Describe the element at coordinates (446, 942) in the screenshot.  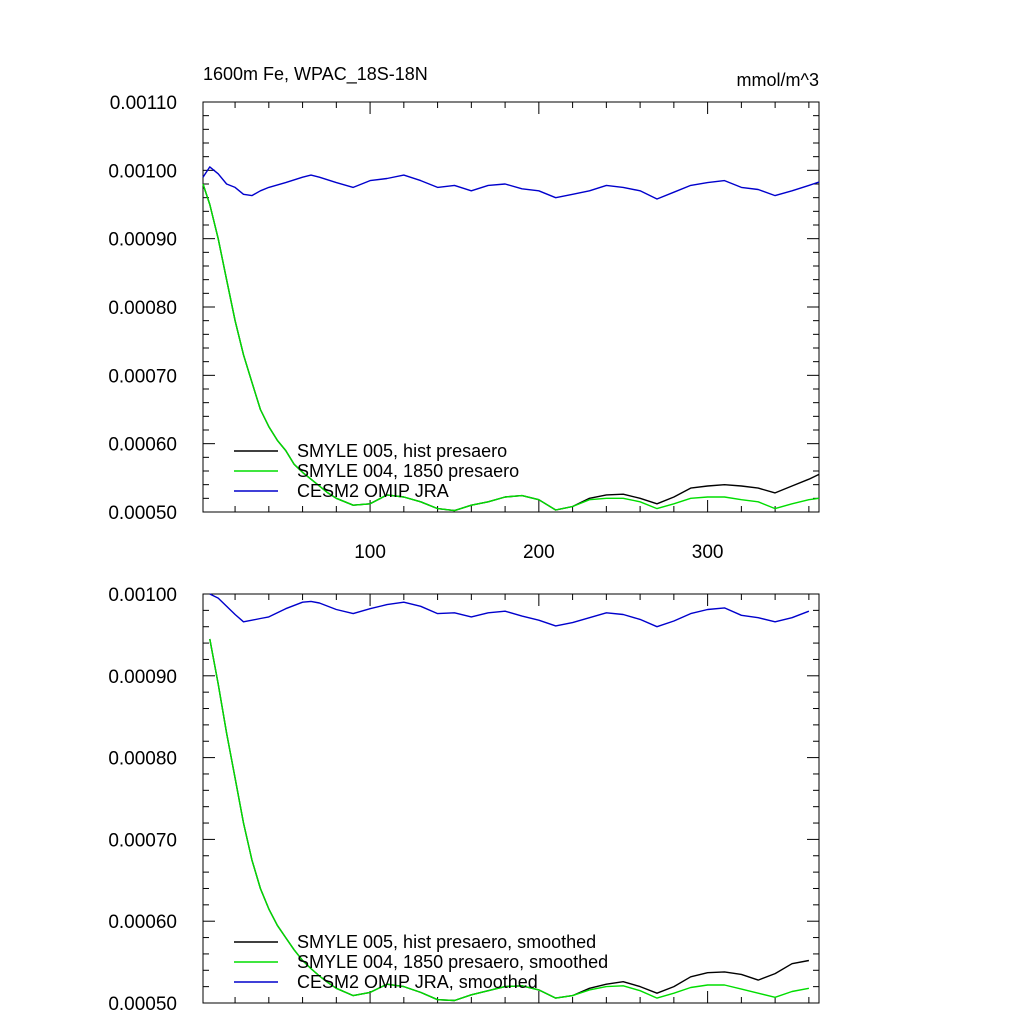
I see `legend-label: SMYLE 005, hist presaero, smoothed` at that location.